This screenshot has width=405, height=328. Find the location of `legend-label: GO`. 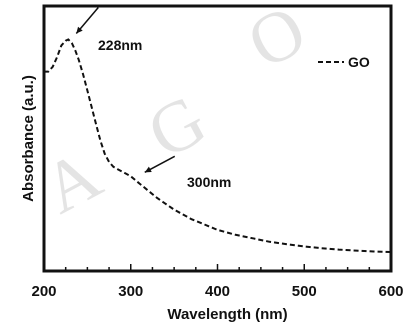

legend-label: GO is located at coordinates (359, 62).